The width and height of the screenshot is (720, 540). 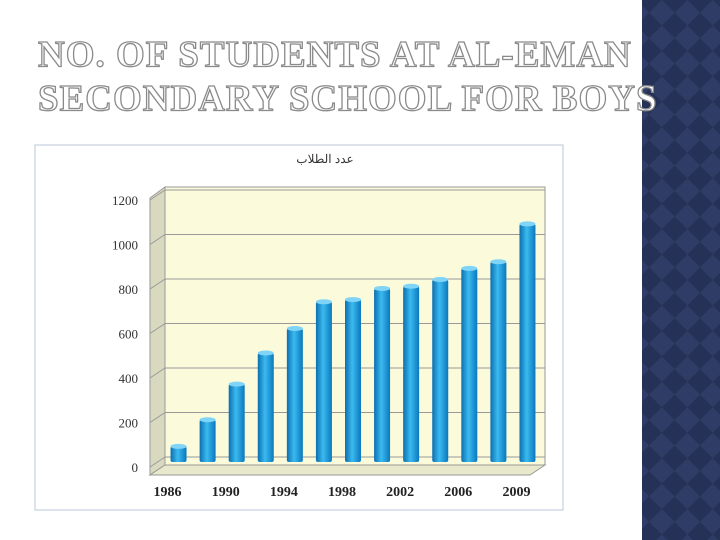 I want to click on left-wall, so click(x=157, y=331).